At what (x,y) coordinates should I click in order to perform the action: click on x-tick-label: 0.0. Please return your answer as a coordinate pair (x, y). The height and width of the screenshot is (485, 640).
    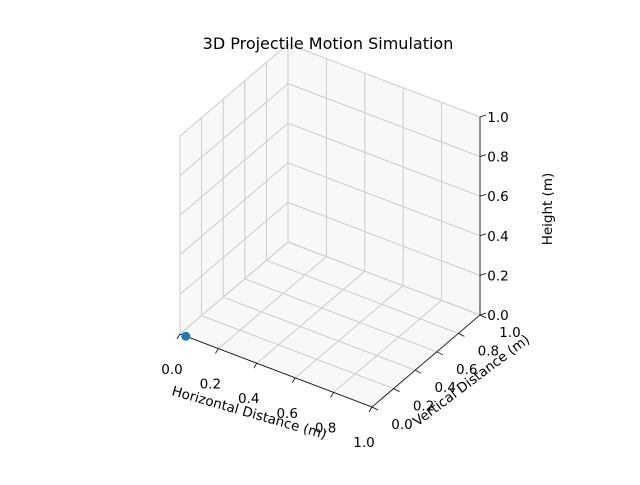
    Looking at the image, I should click on (171, 370).